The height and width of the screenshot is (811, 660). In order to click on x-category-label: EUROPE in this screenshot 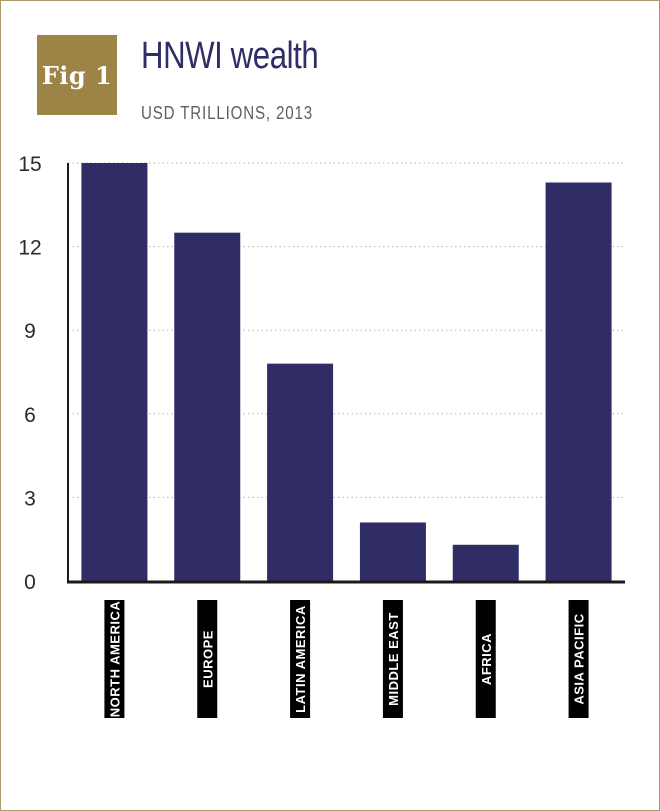, I will do `click(207, 659)`.